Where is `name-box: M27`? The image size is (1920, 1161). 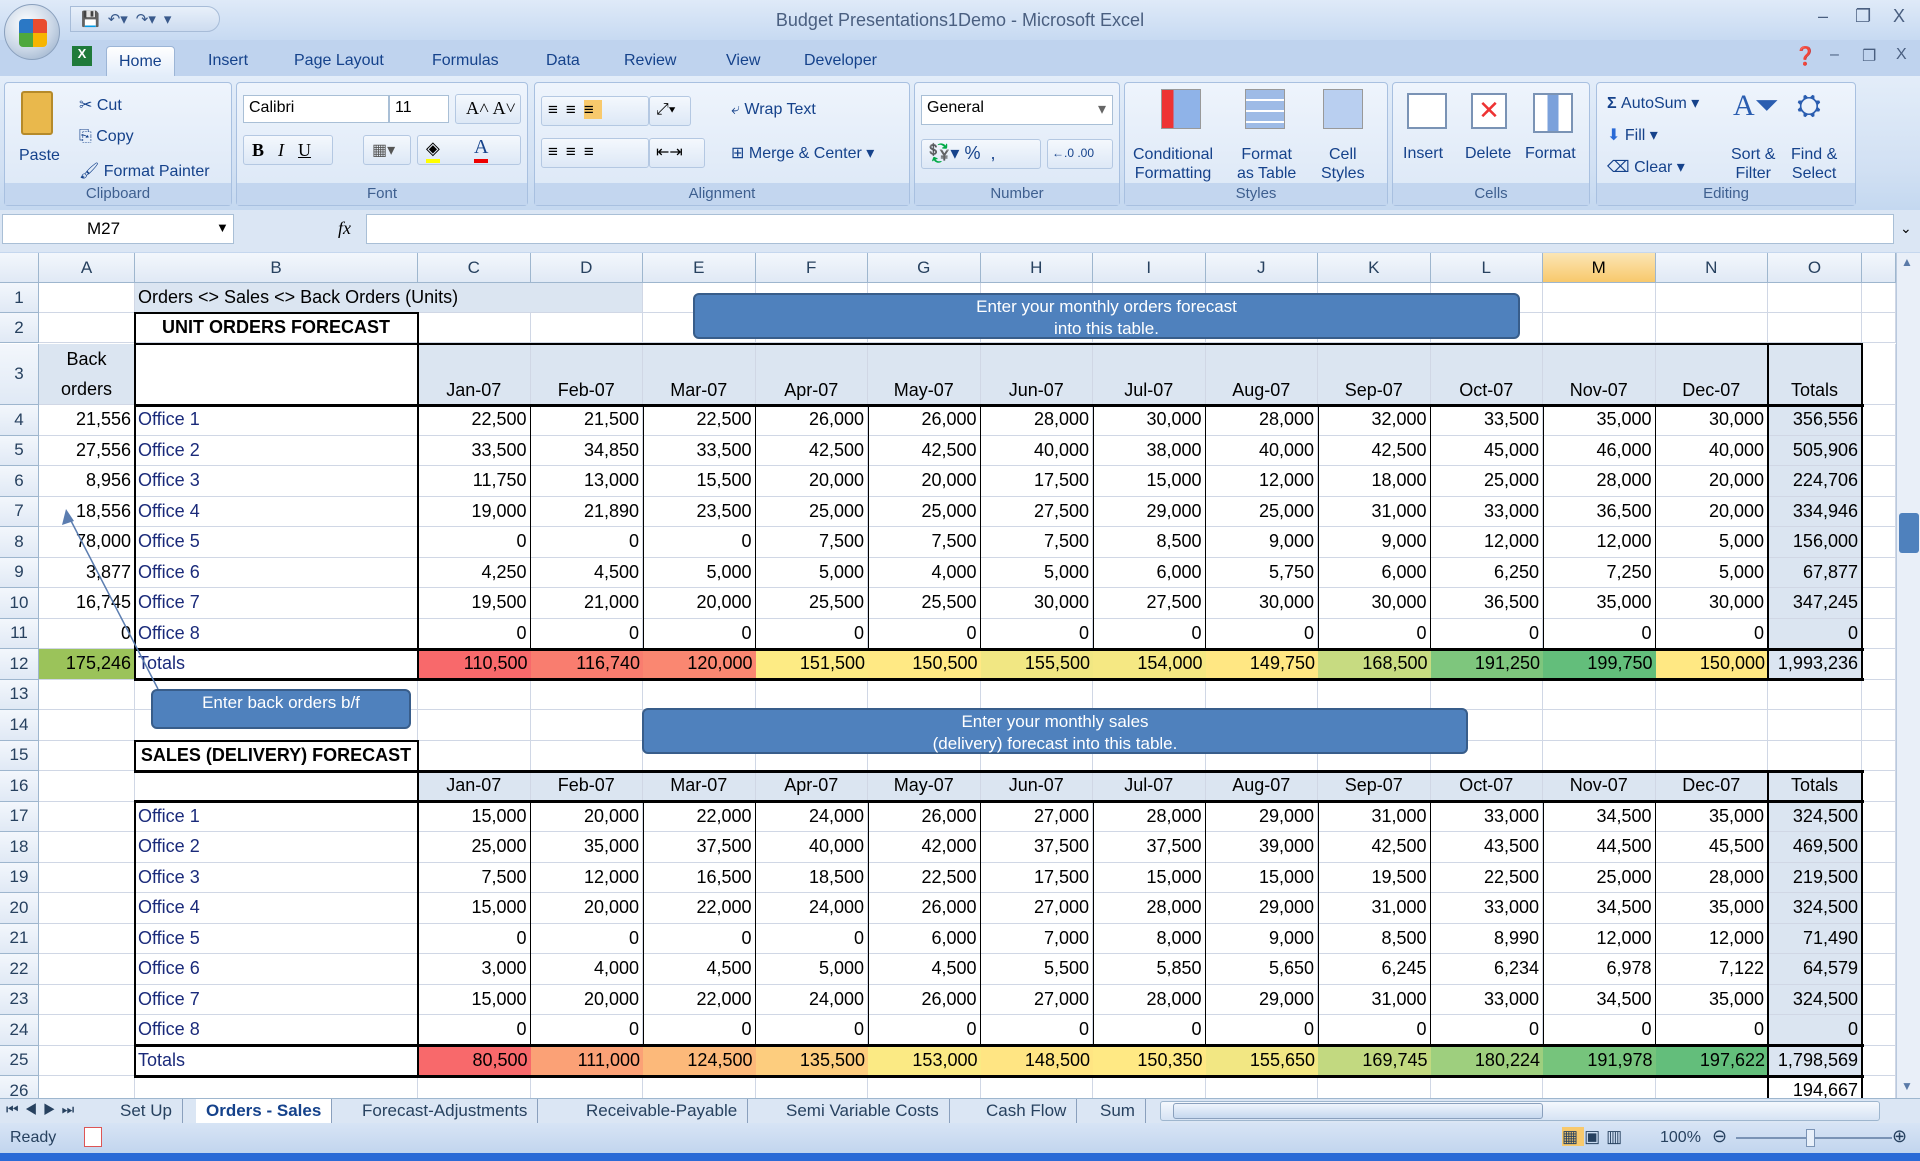 name-box: M27 is located at coordinates (118, 229).